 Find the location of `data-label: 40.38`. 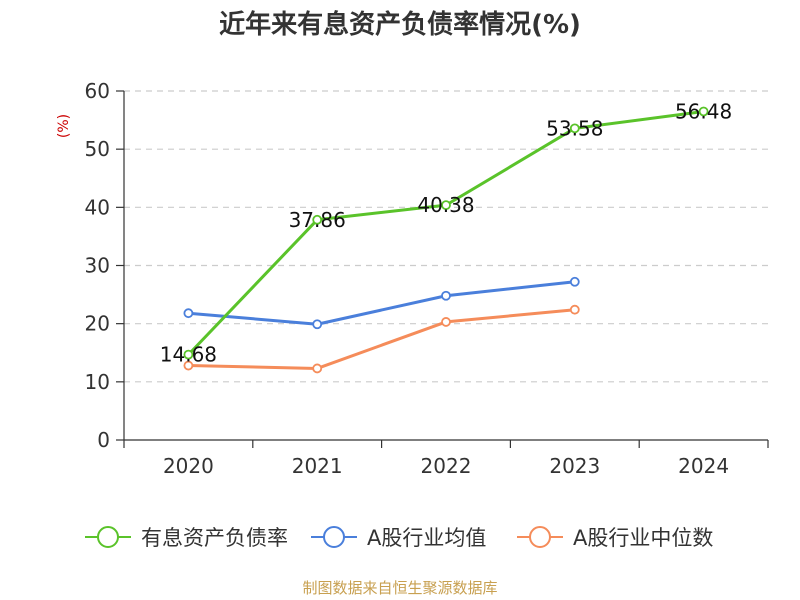

data-label: 40.38 is located at coordinates (445, 205).